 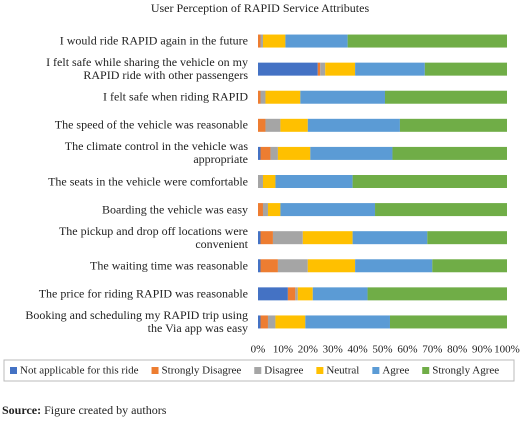 I want to click on category-label: The waiting time was reasonable, so click(x=169, y=265).